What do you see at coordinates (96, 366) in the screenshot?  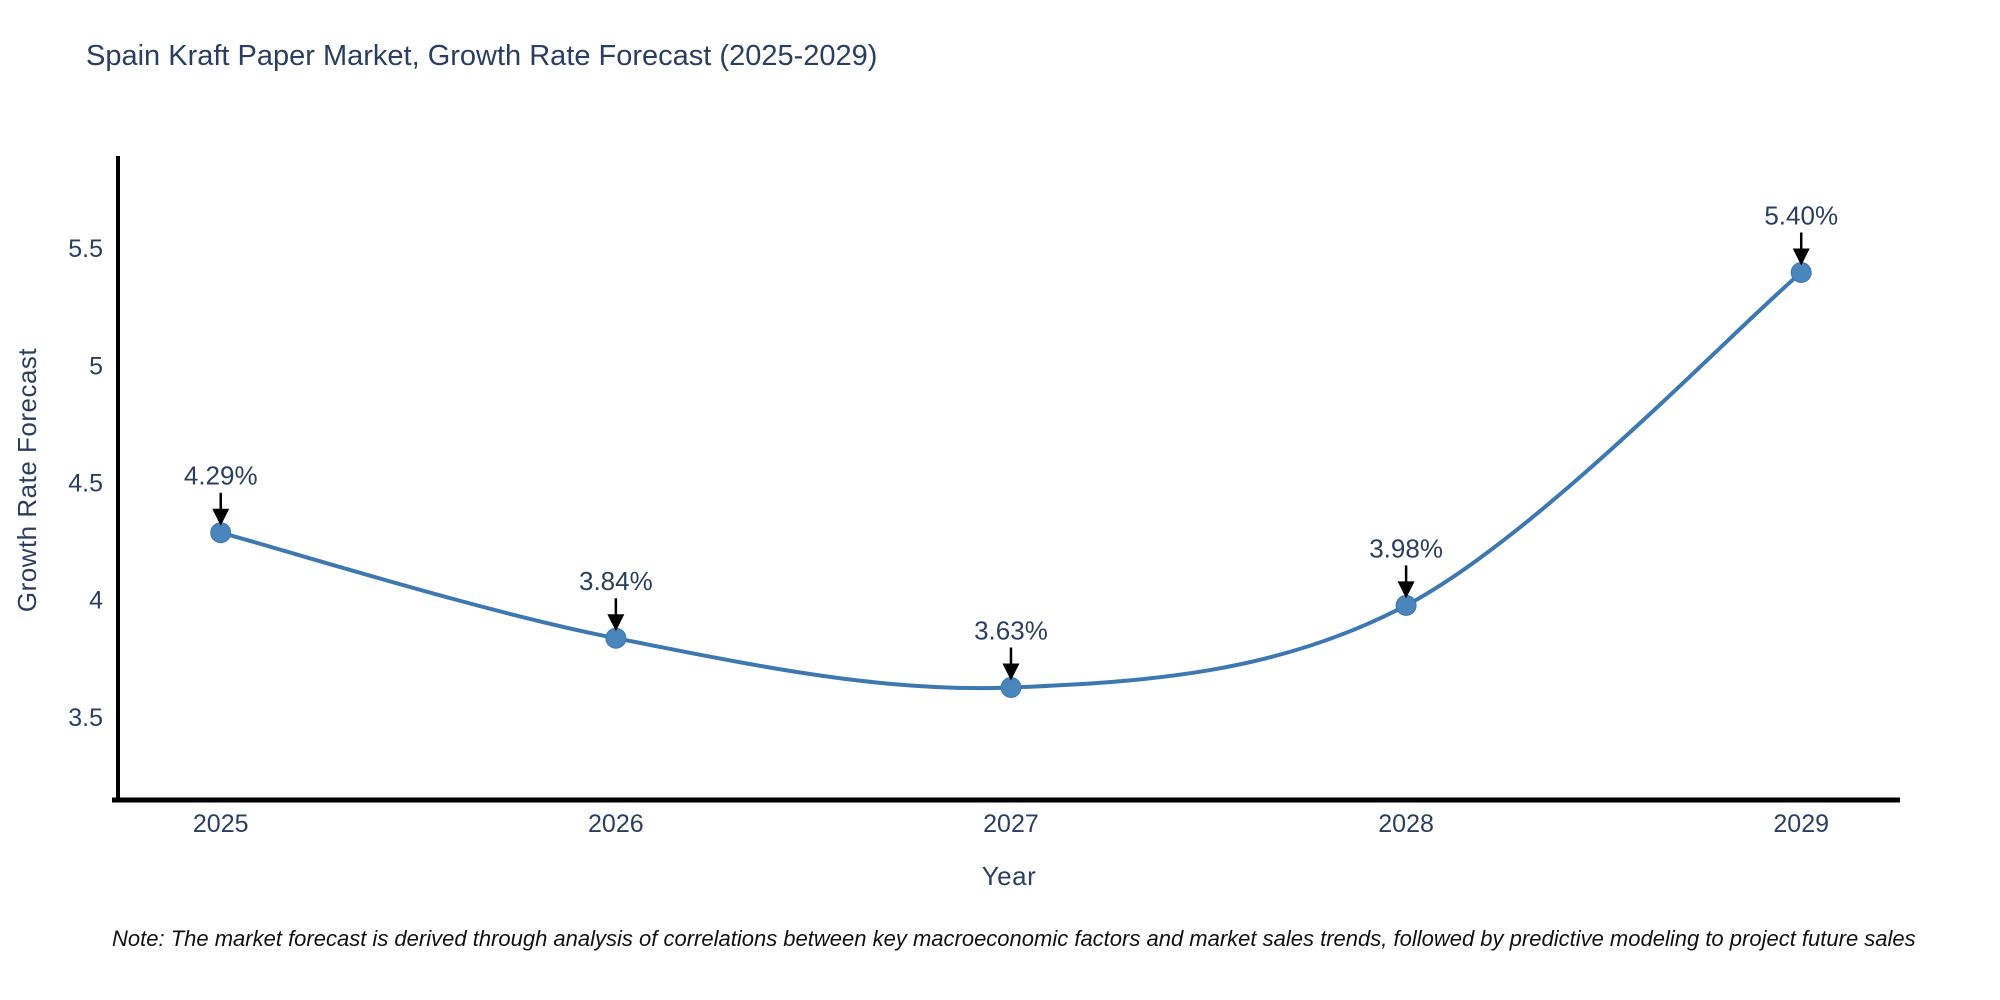 I see `y-tick-label-5: 5` at bounding box center [96, 366].